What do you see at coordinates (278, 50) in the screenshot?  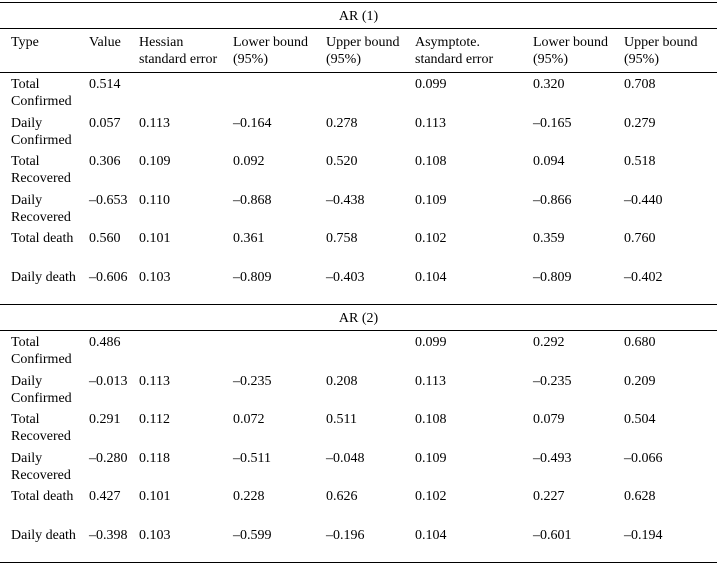 I see `column-header: Lower bound (95%)` at bounding box center [278, 50].